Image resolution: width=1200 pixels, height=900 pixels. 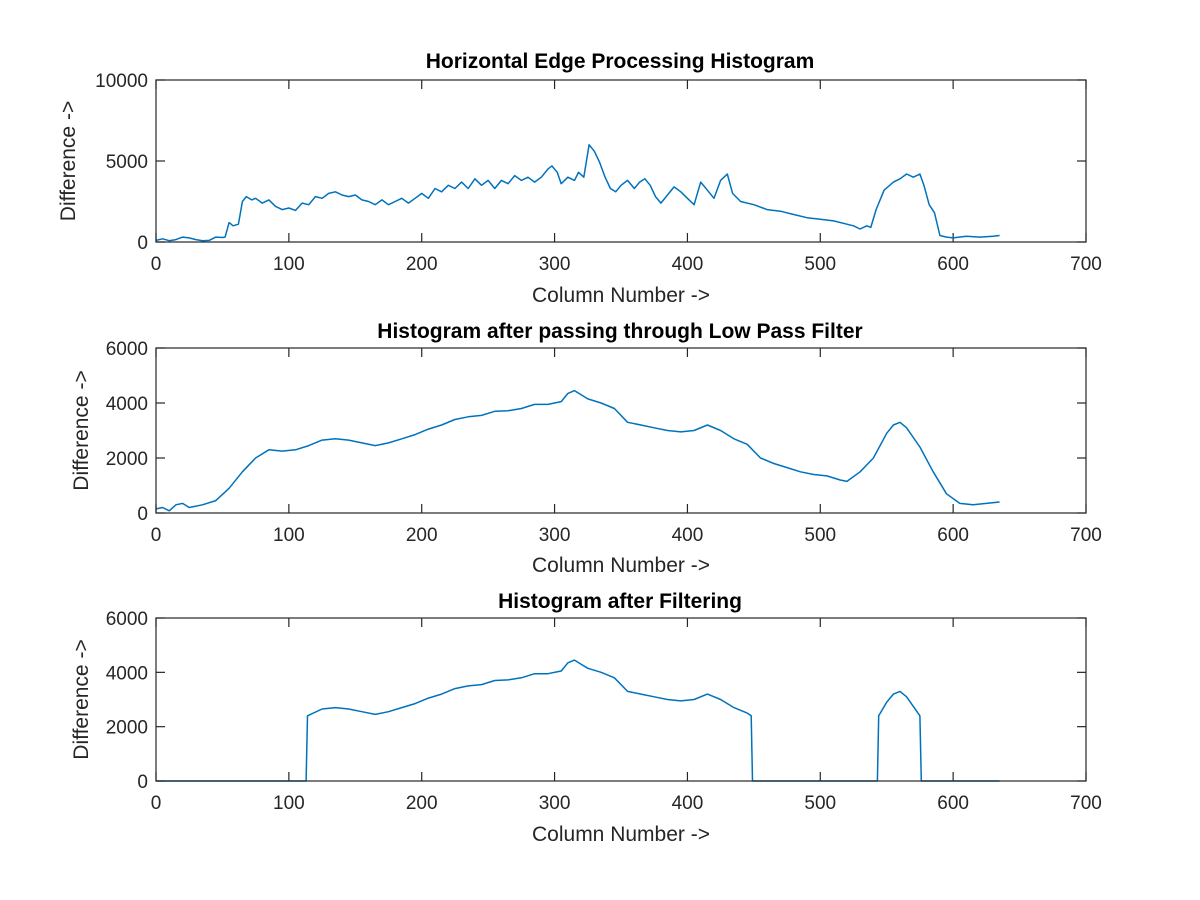 What do you see at coordinates (620, 61) in the screenshot?
I see `subplot-title: Horizontal Edge Processing Histogram` at bounding box center [620, 61].